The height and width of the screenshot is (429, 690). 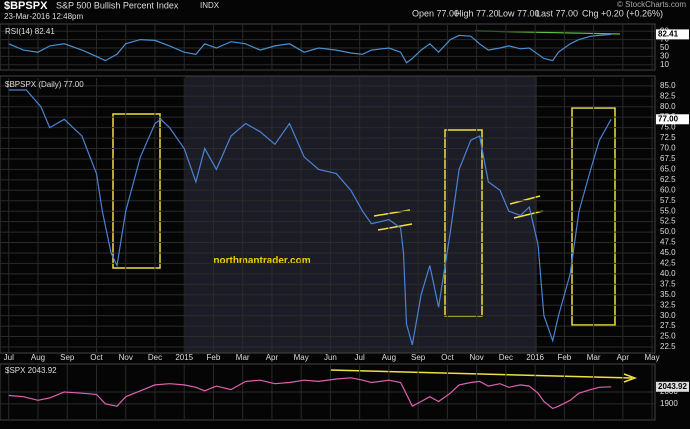 I want to click on y-tick-label: 27.5, so click(x=668, y=325).